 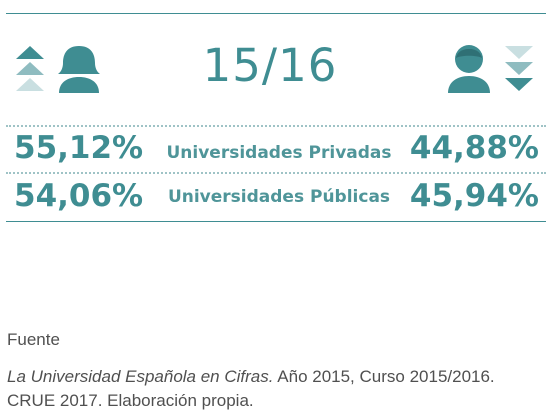 What do you see at coordinates (79, 196) in the screenshot?
I see `female-percentage-public: 54,06%` at bounding box center [79, 196].